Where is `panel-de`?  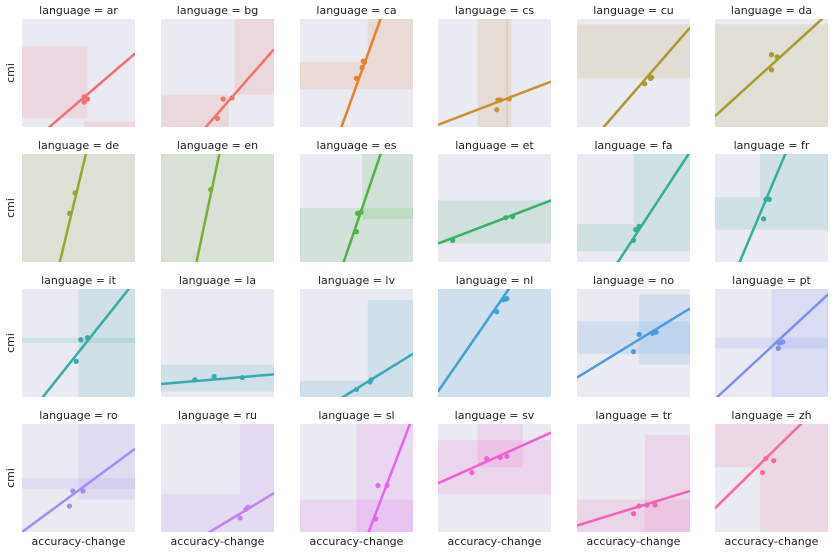
panel-de is located at coordinates (78, 208).